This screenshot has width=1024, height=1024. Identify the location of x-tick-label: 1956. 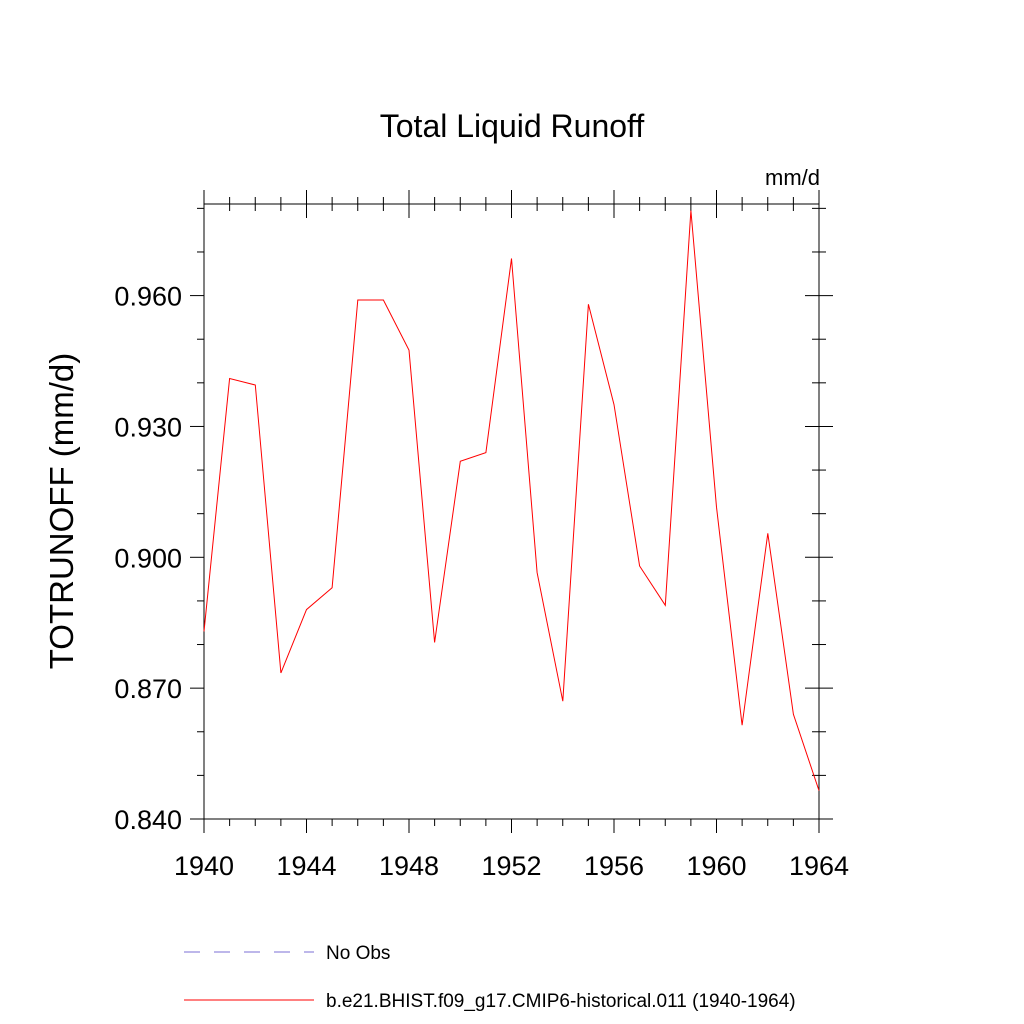
(614, 866).